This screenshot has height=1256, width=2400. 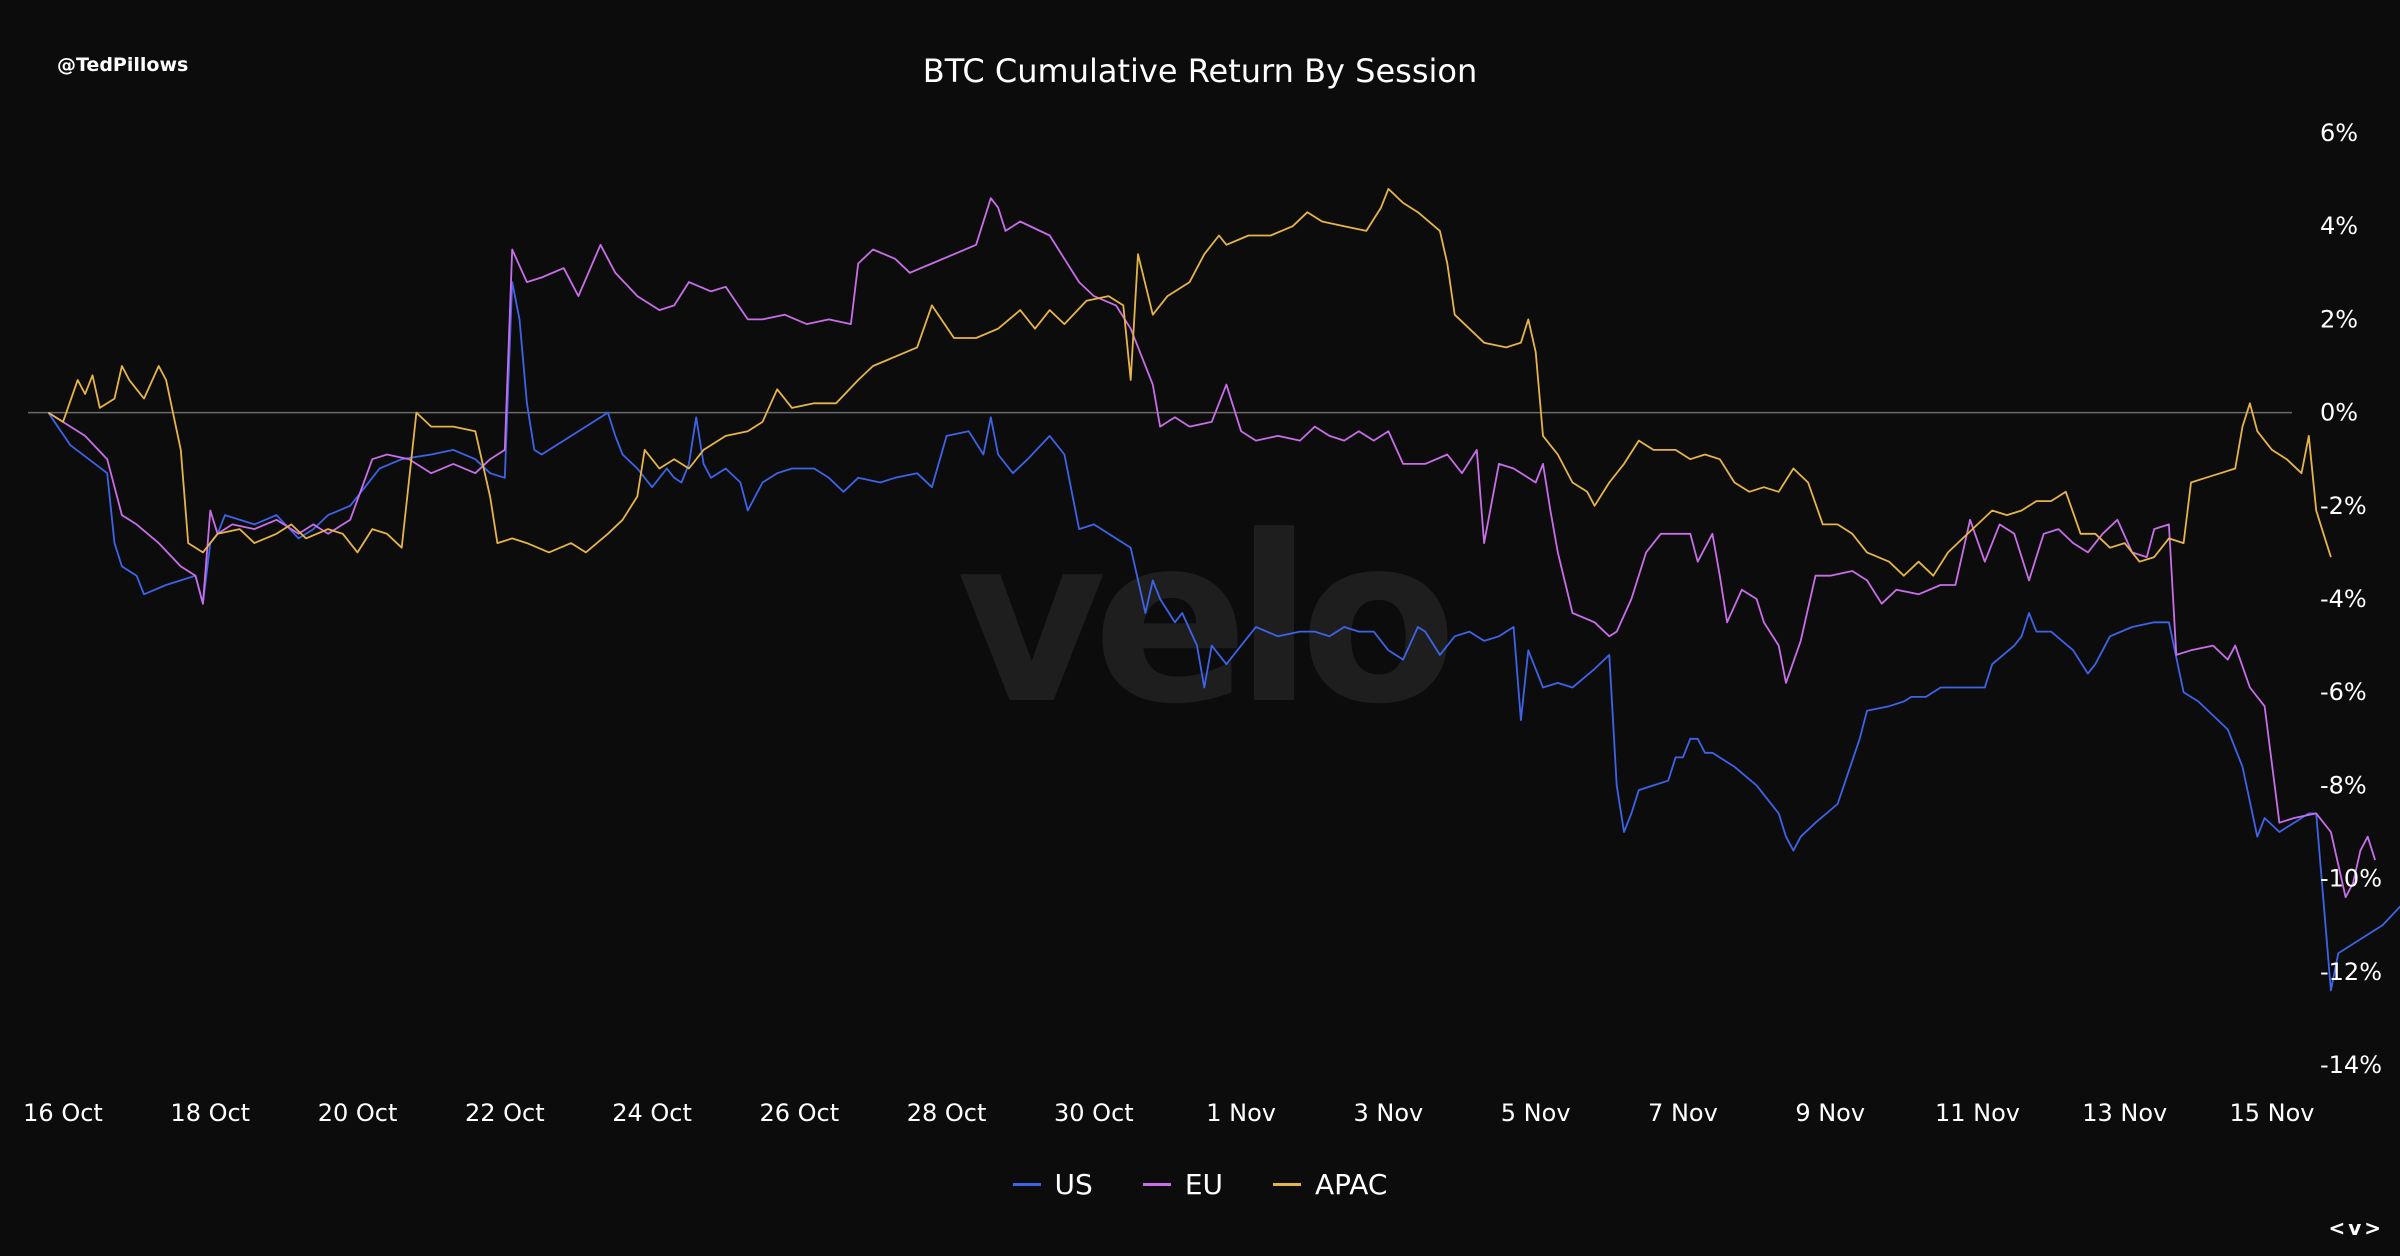 What do you see at coordinates (1073, 1184) in the screenshot?
I see `legend-label-us: US` at bounding box center [1073, 1184].